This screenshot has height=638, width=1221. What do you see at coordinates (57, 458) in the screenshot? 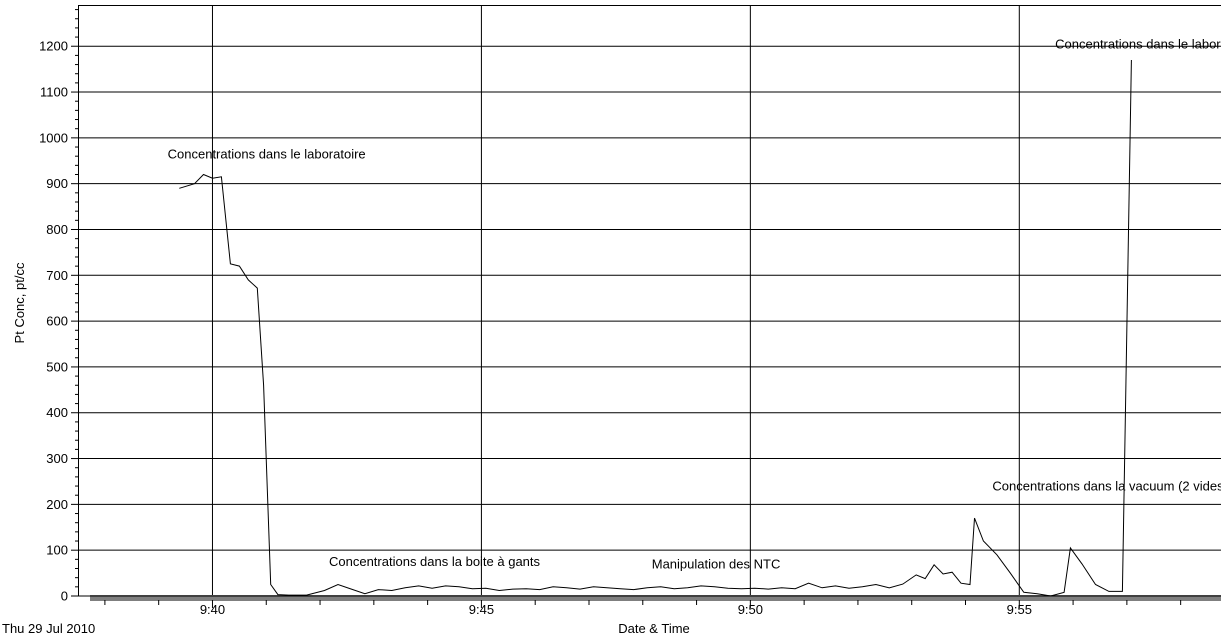
I see `y-tick-label: 300` at bounding box center [57, 458].